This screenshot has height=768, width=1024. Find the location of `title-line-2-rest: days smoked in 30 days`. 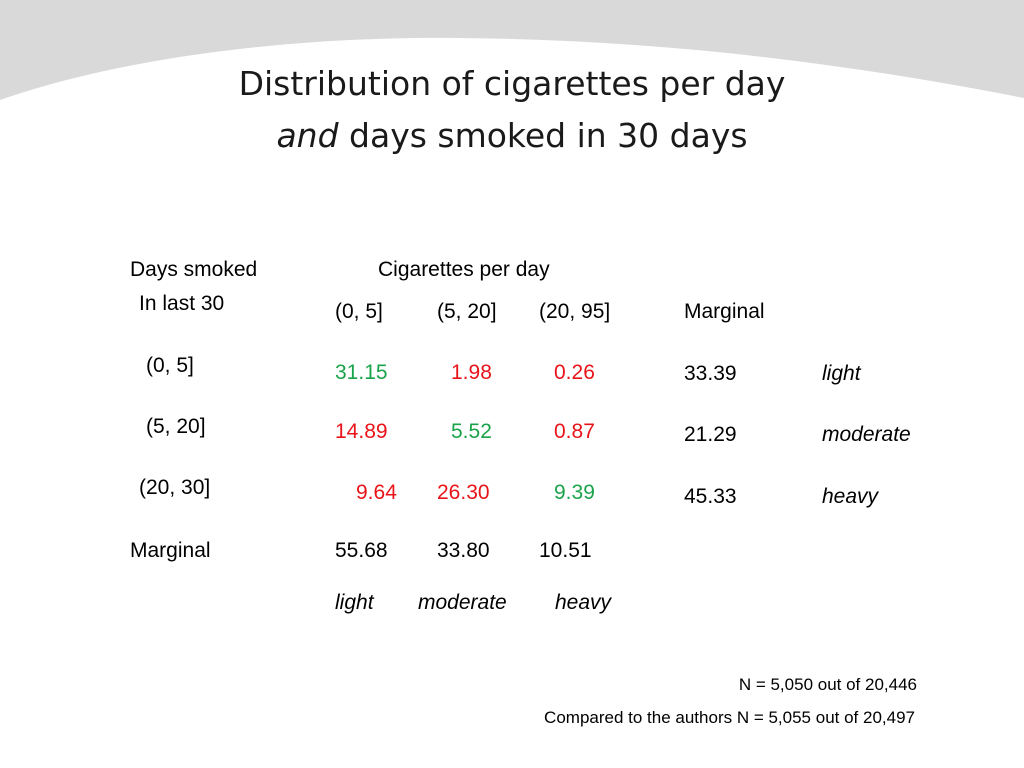

title-line-2-rest: days smoked in 30 days is located at coordinates (543, 135).